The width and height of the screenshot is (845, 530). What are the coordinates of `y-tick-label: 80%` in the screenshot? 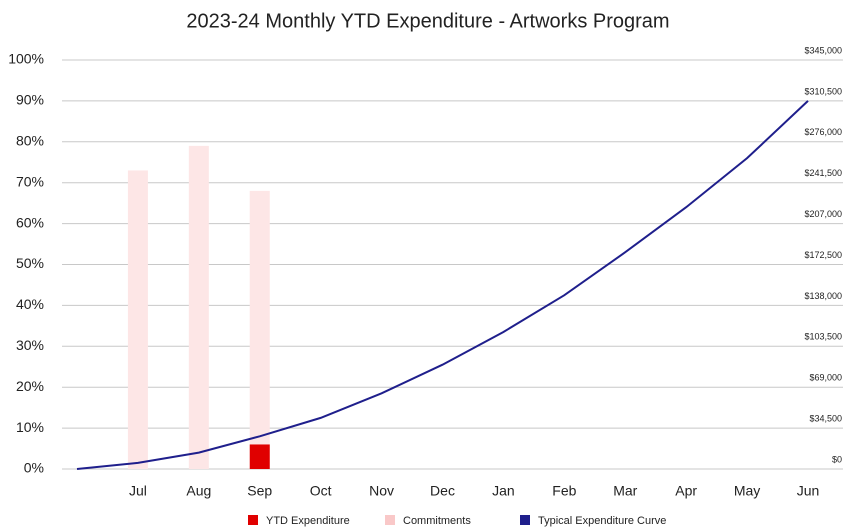 It's located at (30, 141).